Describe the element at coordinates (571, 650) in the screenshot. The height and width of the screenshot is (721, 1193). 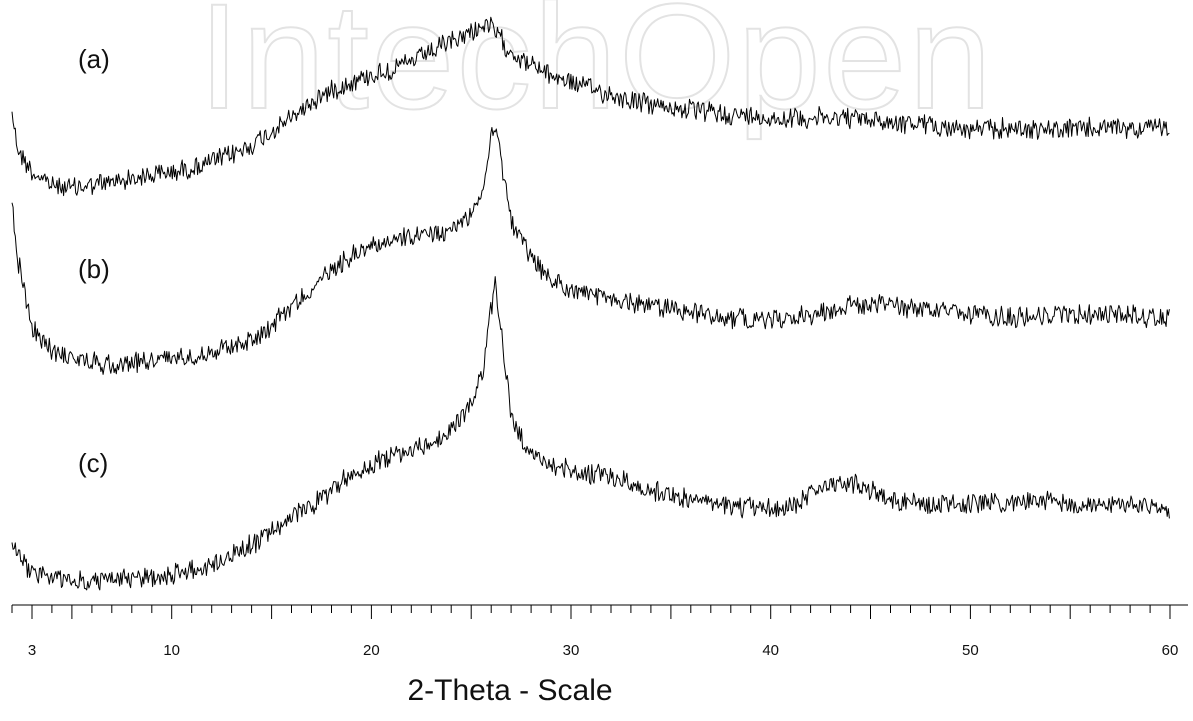
I see `x-tick-label: 30` at that location.